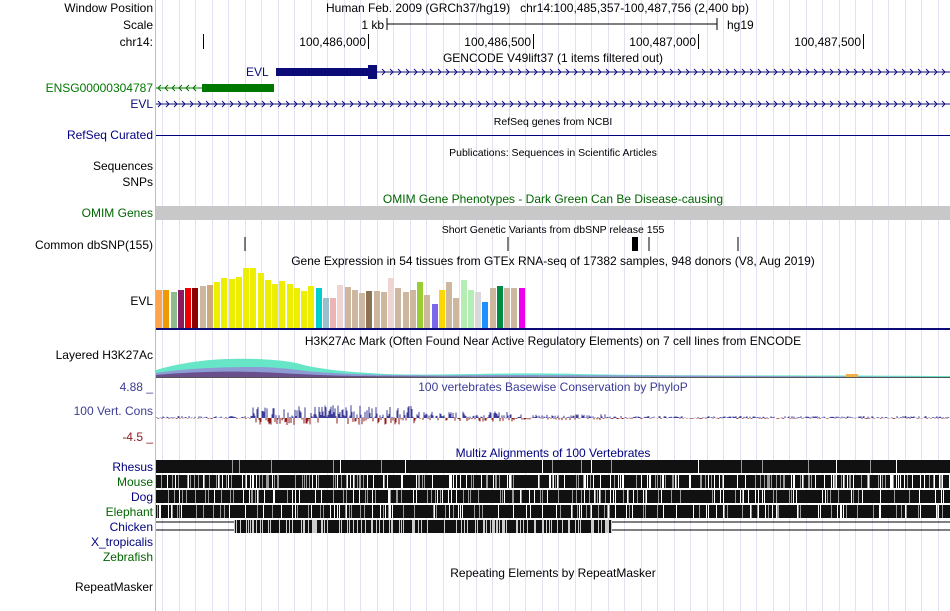 The height and width of the screenshot is (611, 950). What do you see at coordinates (99, 88) in the screenshot?
I see `ensg-label: ENSG00000304787` at bounding box center [99, 88].